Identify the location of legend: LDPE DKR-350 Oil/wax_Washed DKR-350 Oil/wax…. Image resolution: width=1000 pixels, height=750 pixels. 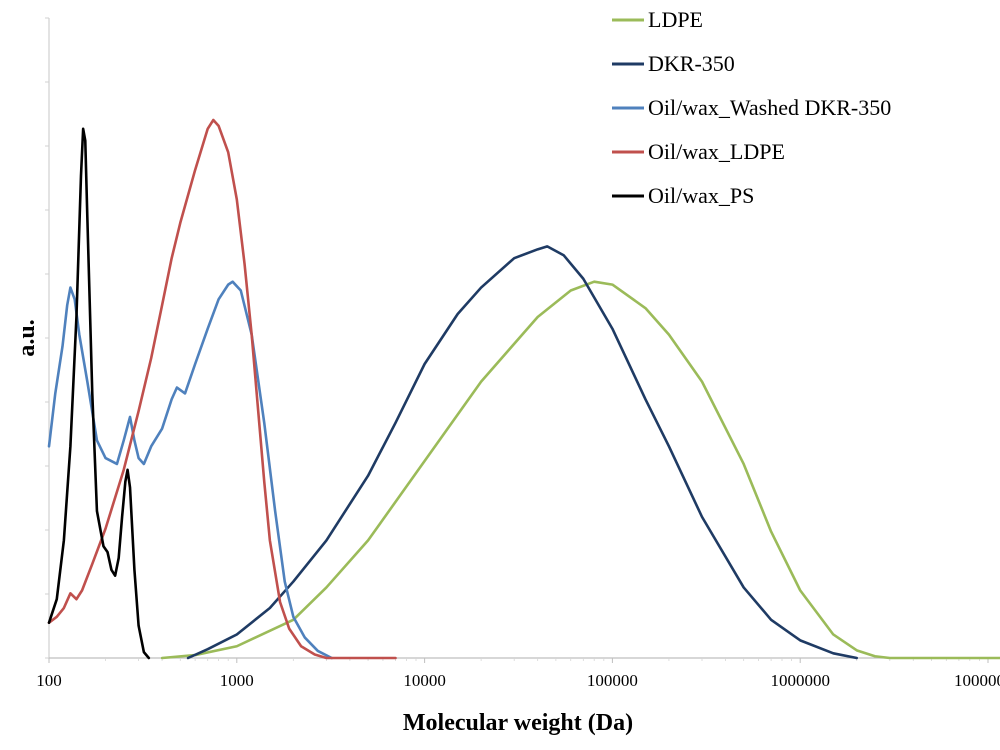
(751, 107).